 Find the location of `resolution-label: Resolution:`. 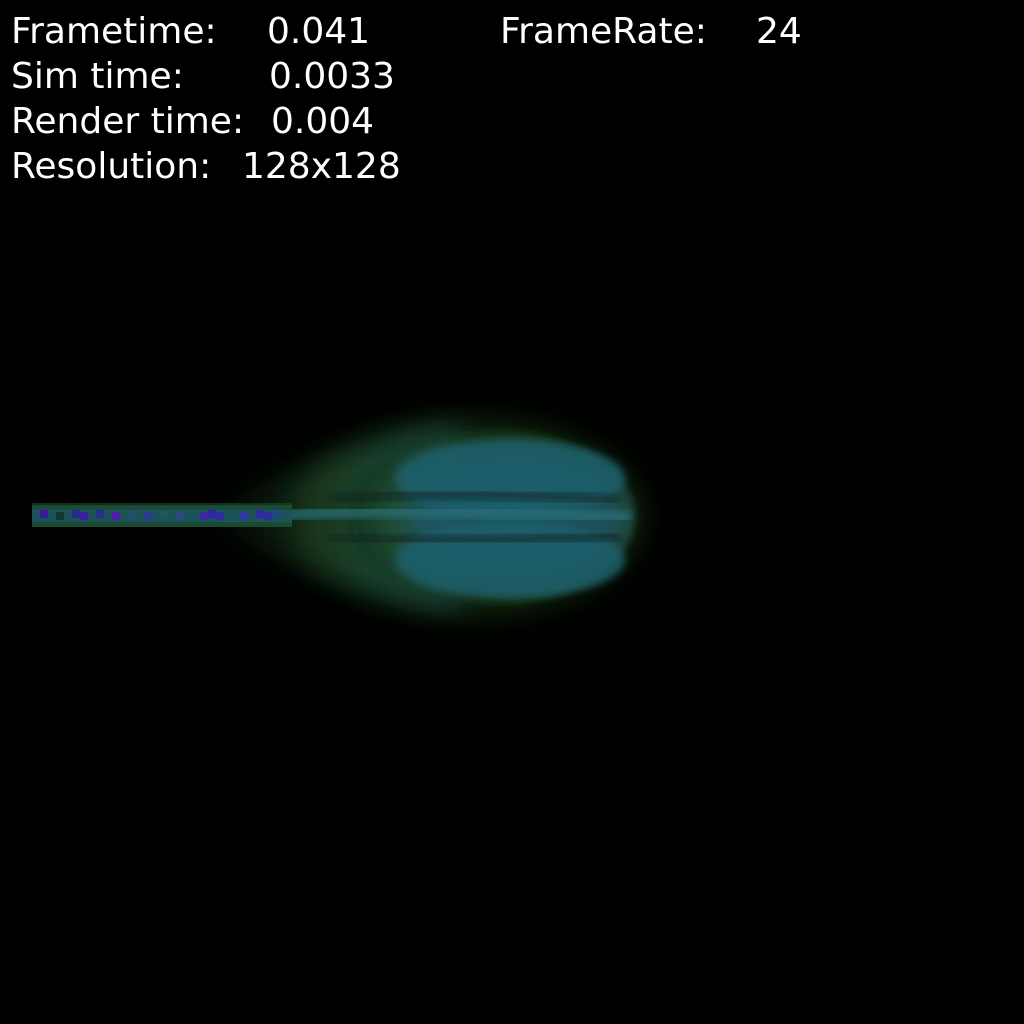

resolution-label: Resolution: is located at coordinates (111, 166).